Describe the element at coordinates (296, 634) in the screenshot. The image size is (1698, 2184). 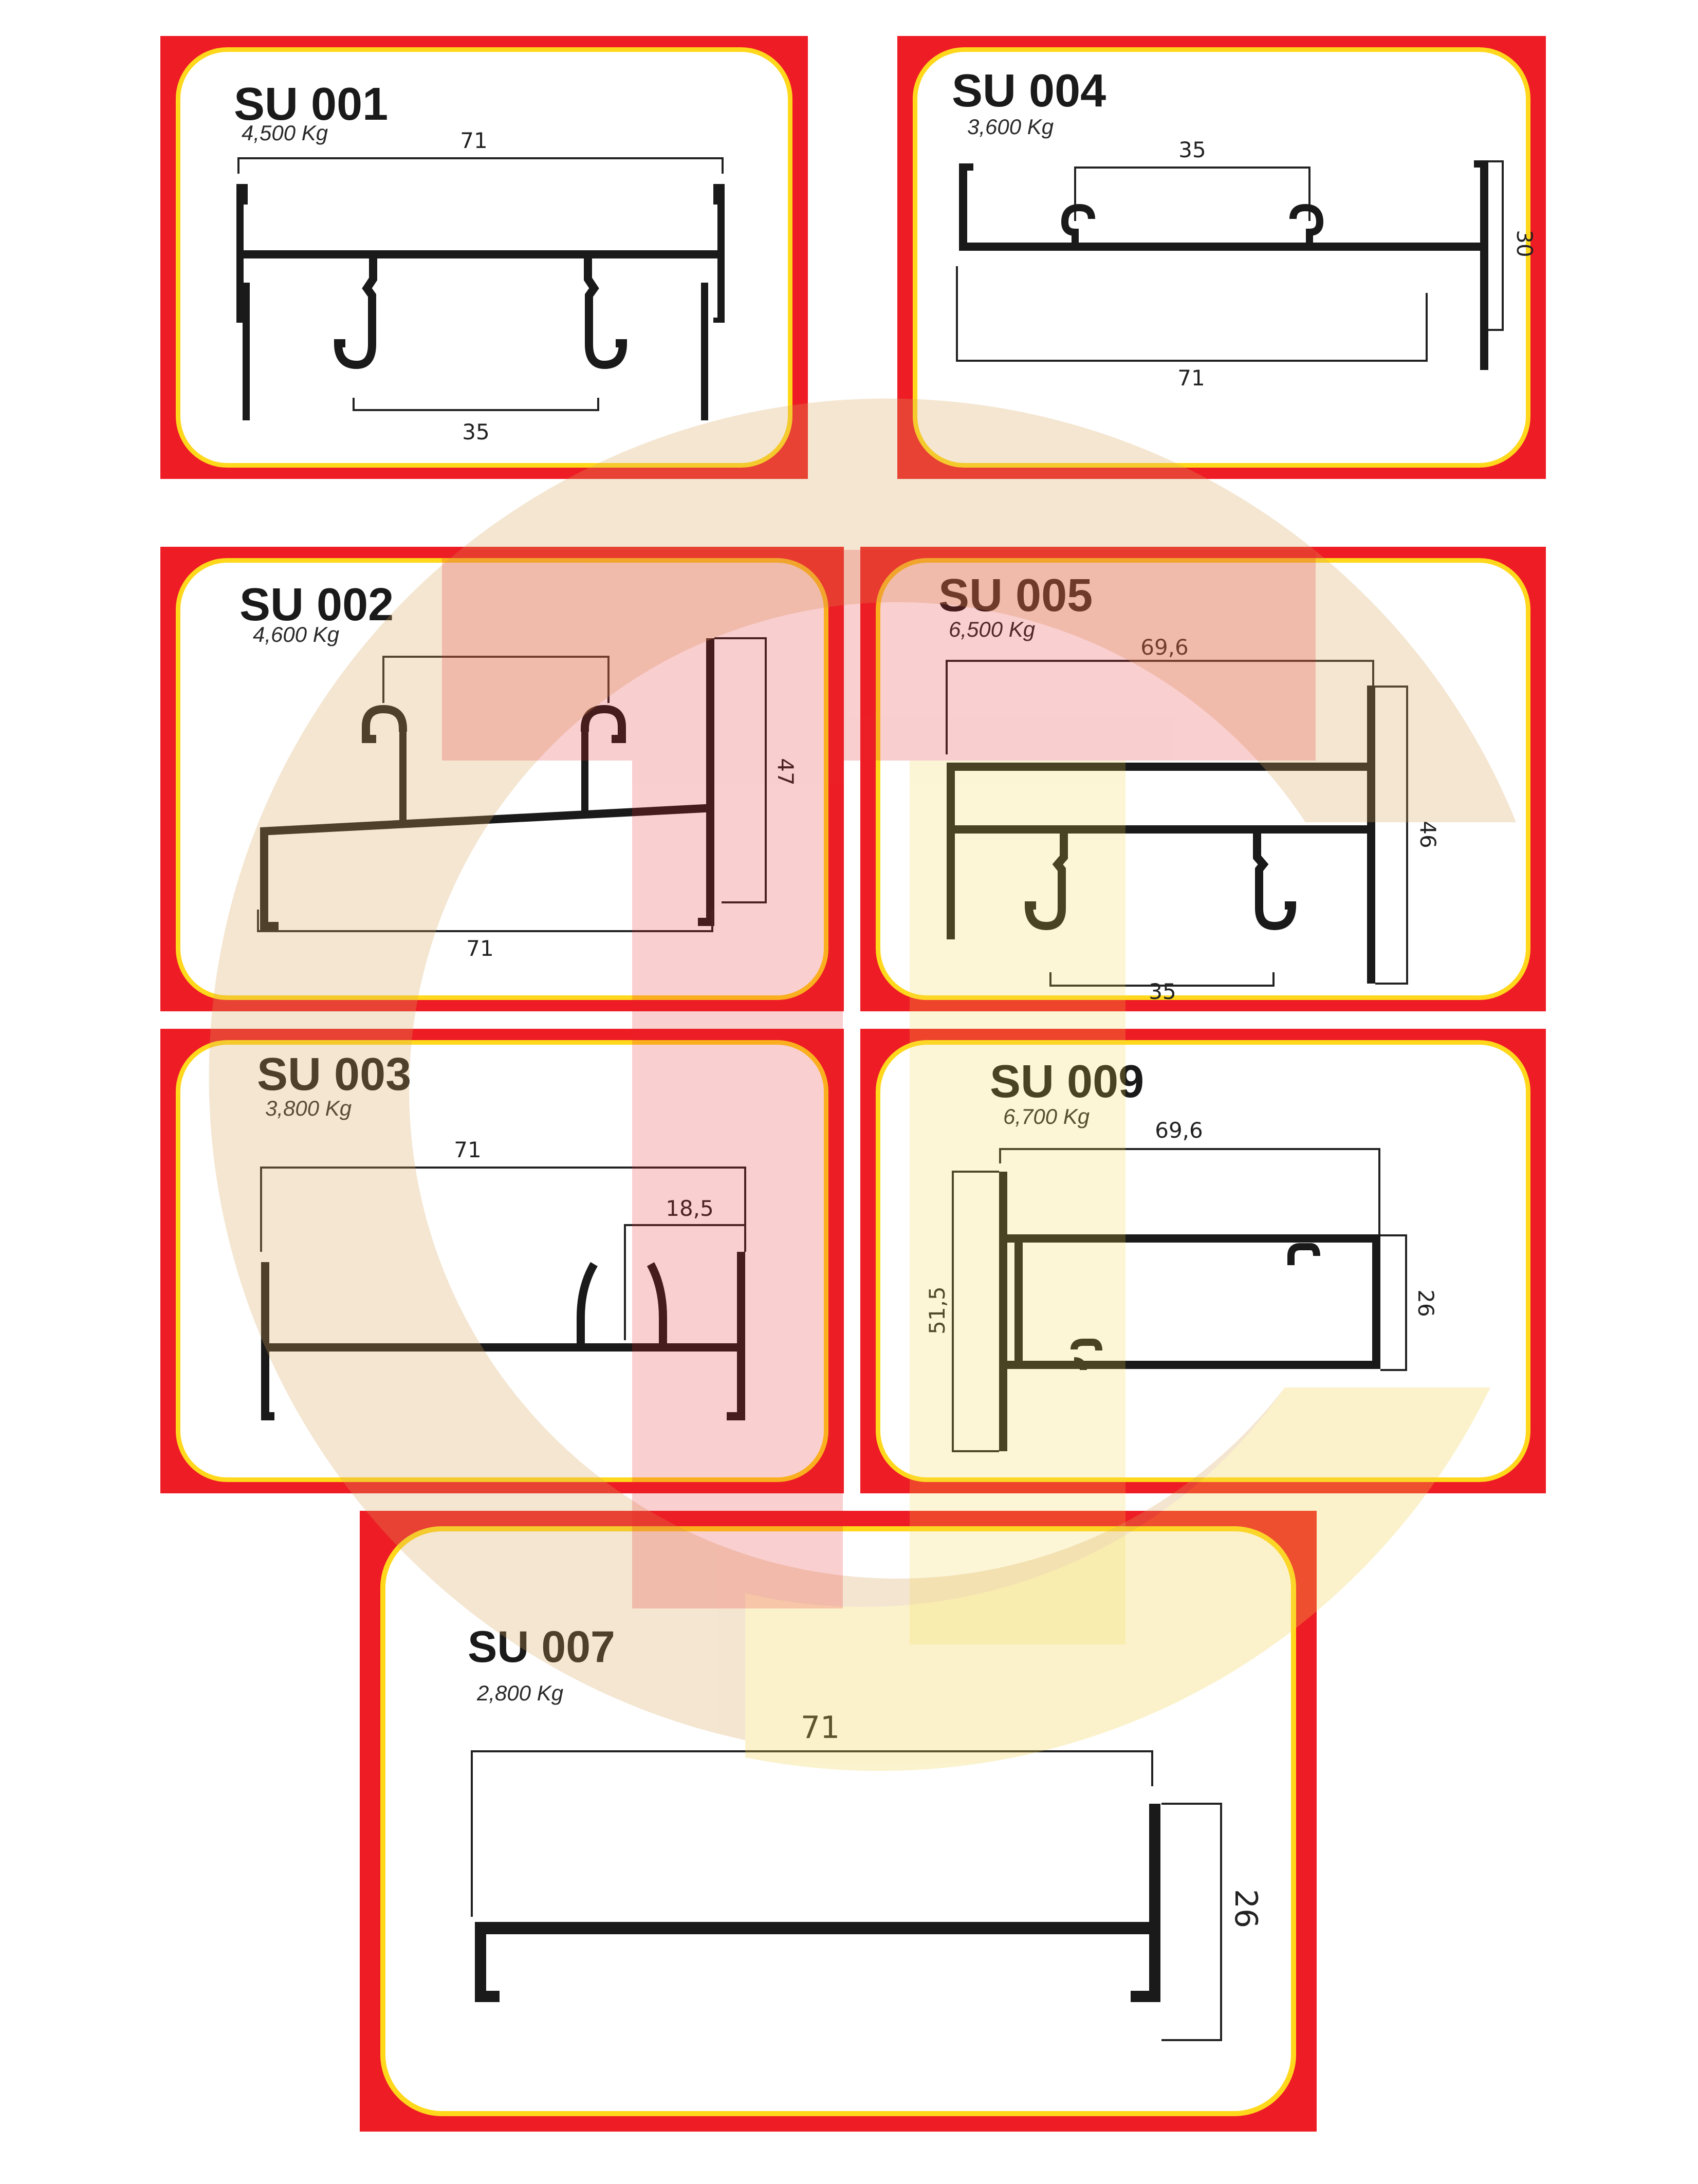
I see `profile-weight: 4,600 Kg` at that location.